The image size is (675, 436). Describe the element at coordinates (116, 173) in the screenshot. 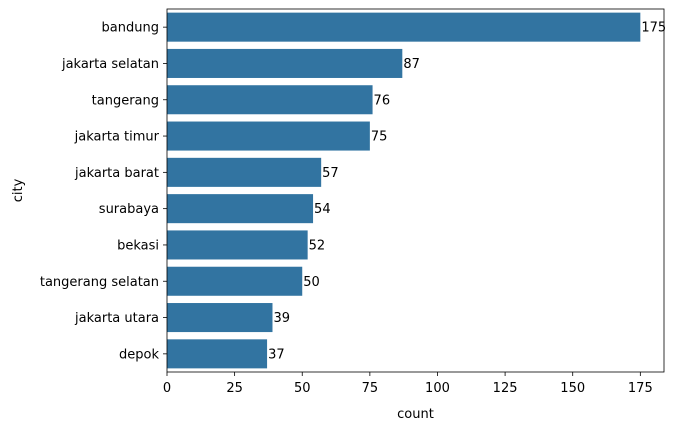

I see `y-tick-label: jakarta barat` at that location.